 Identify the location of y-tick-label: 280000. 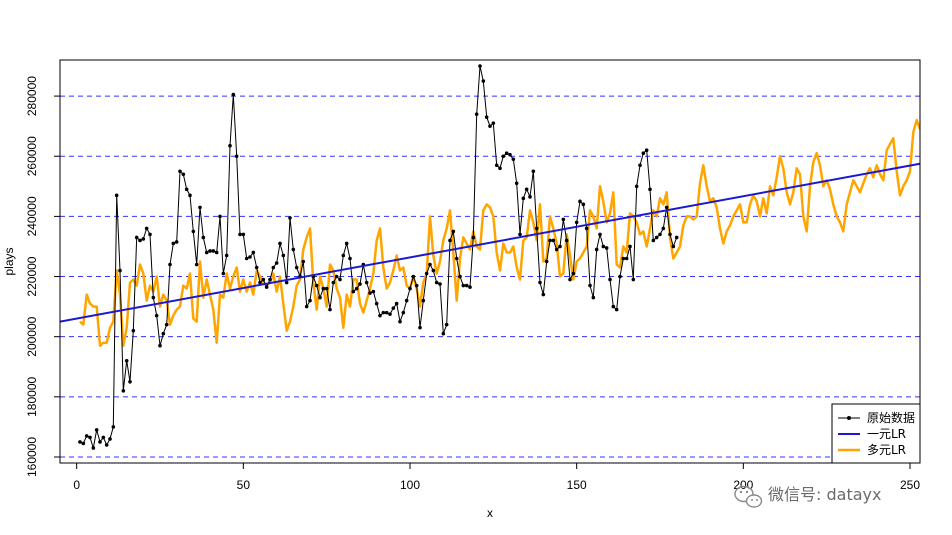
(32, 96).